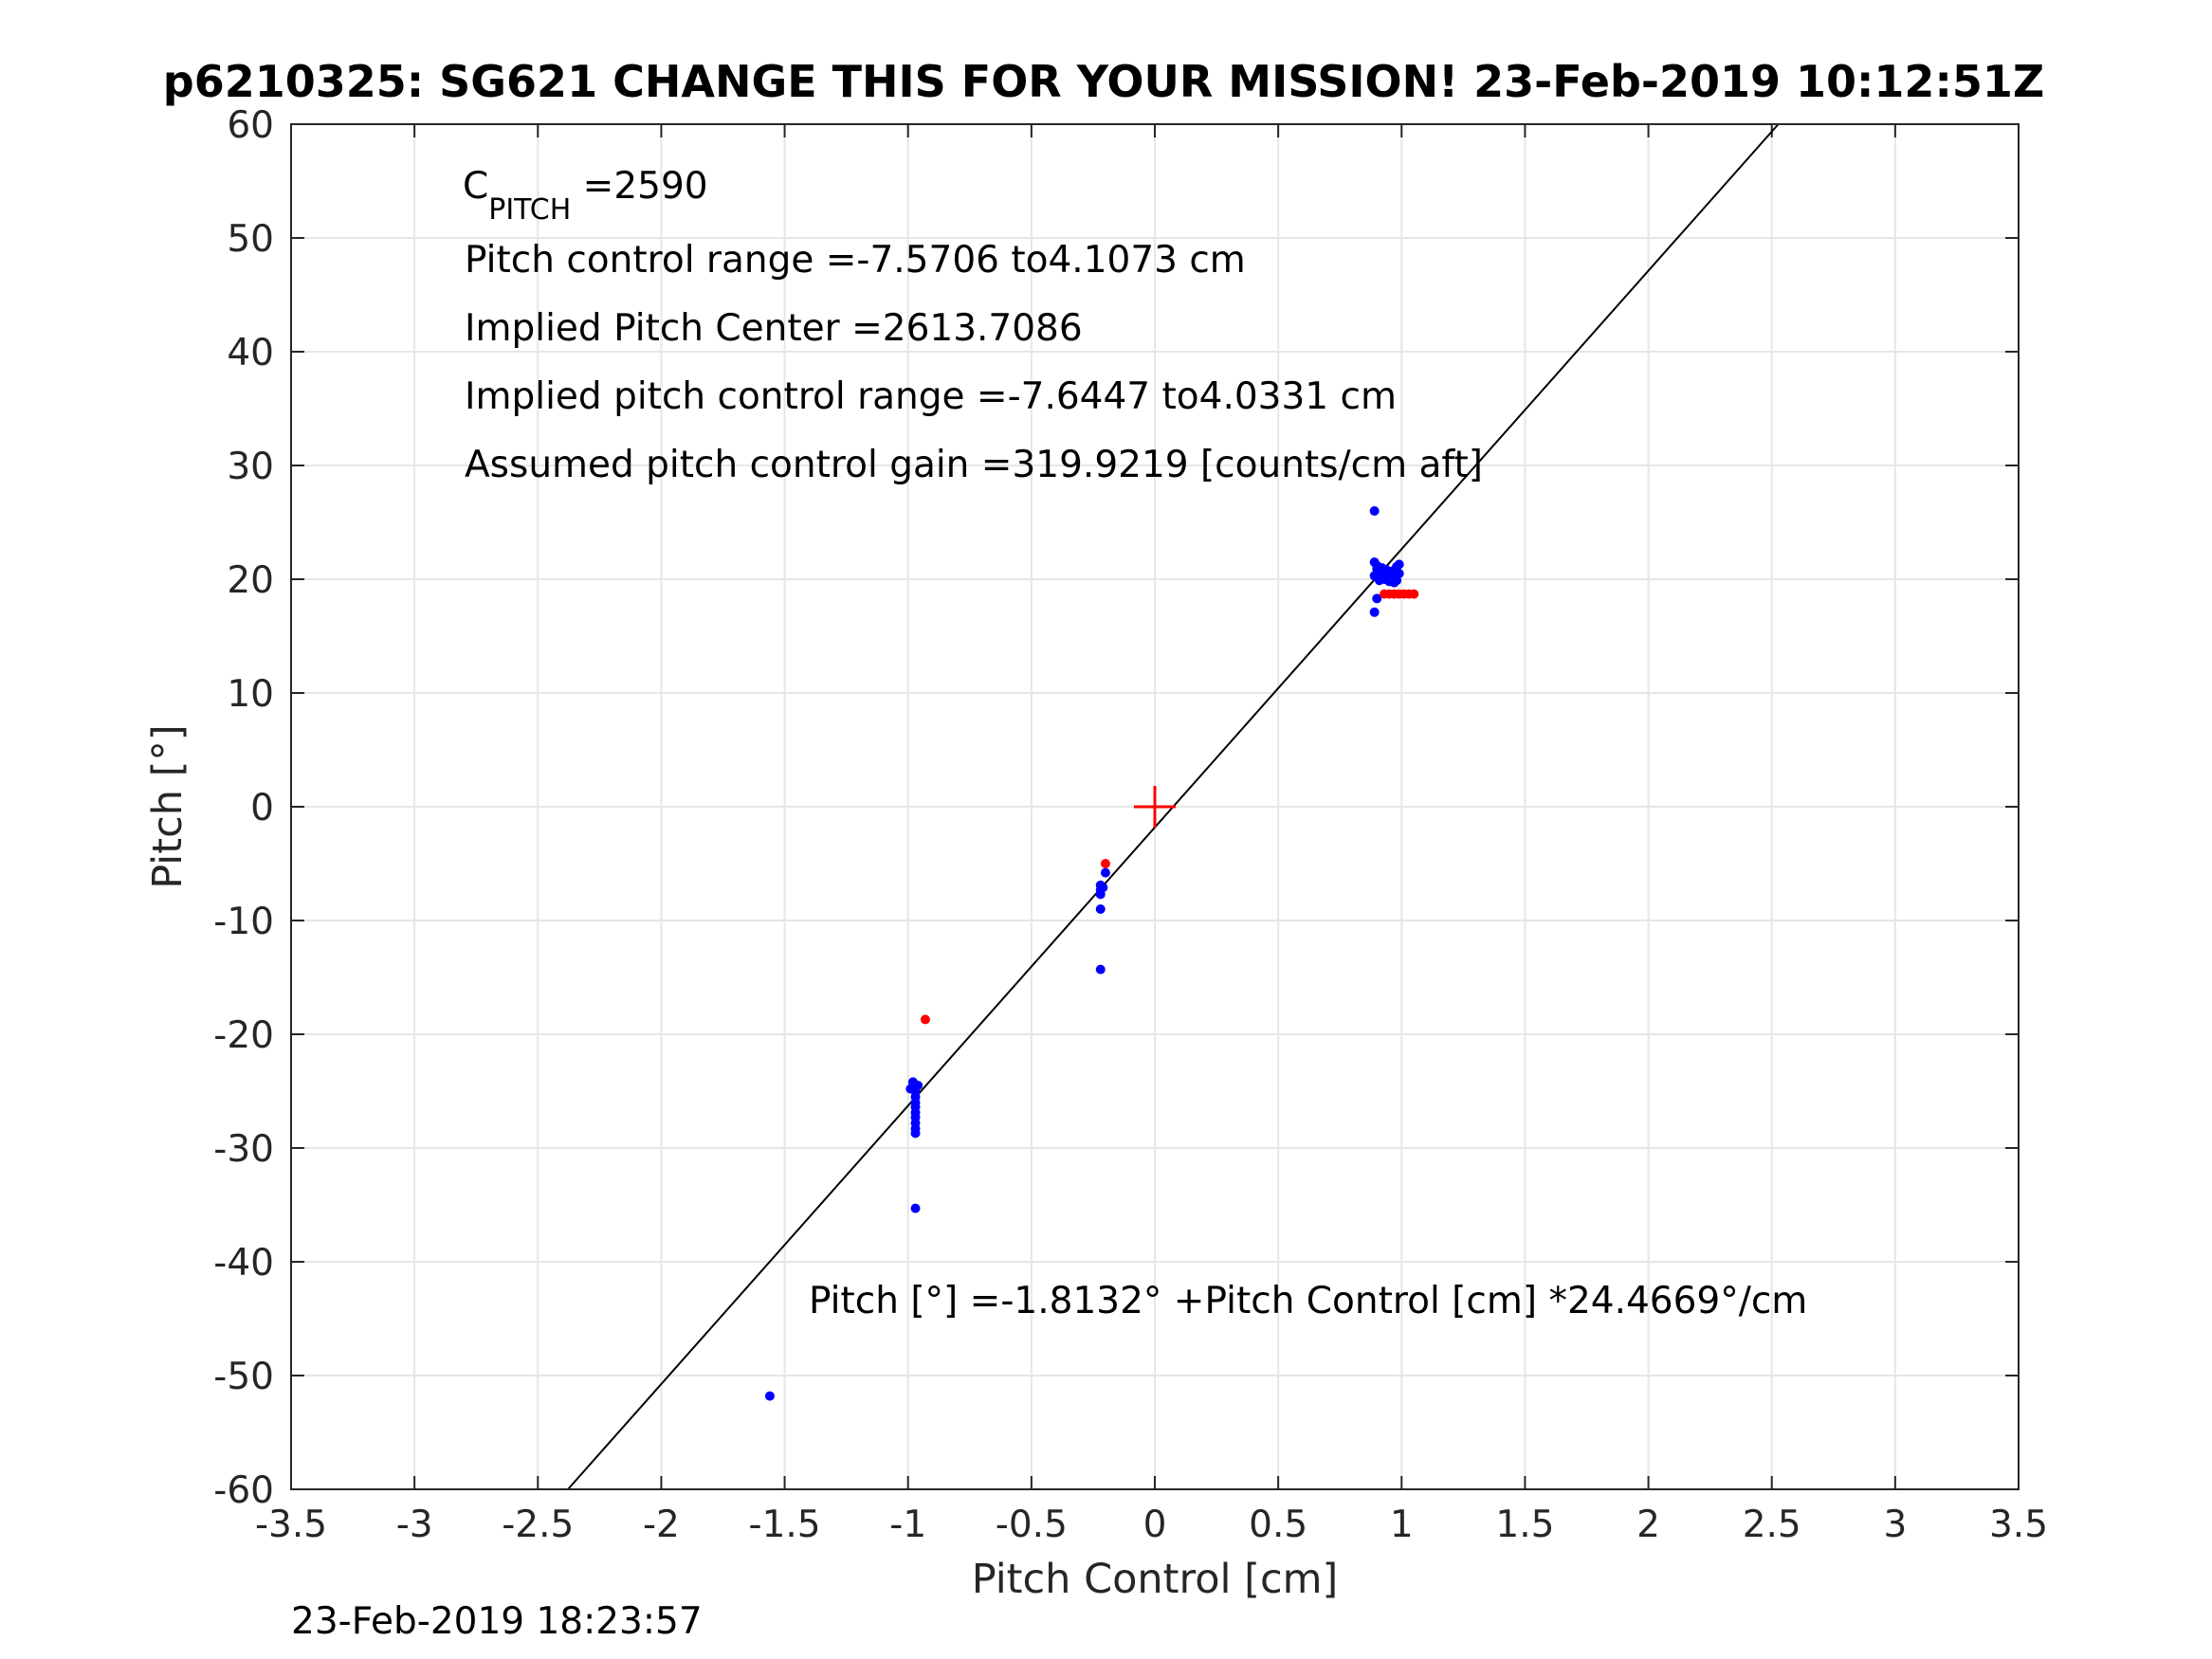  What do you see at coordinates (2018, 1525) in the screenshot?
I see `x-tick-label: 3.5` at bounding box center [2018, 1525].